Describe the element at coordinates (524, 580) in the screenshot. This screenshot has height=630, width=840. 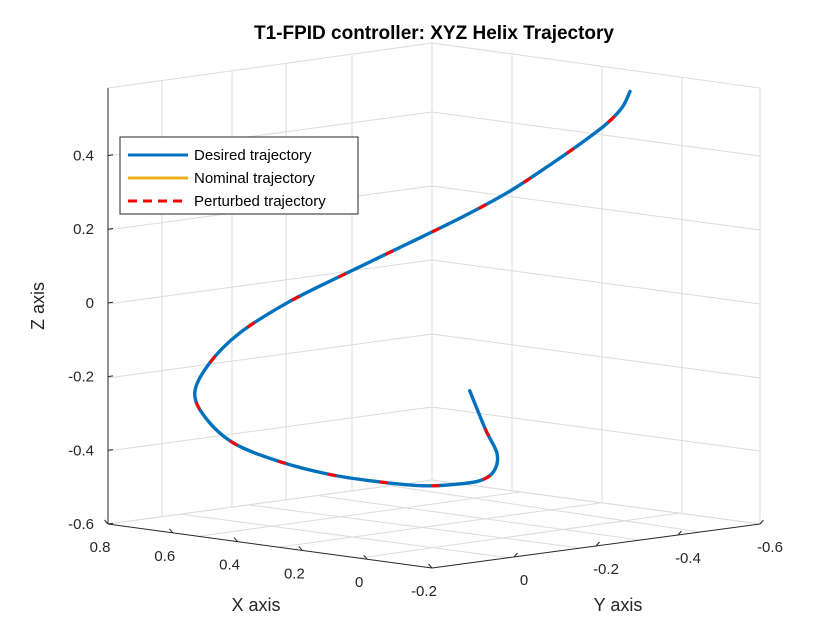
I see `y-tick-label: 0` at that location.